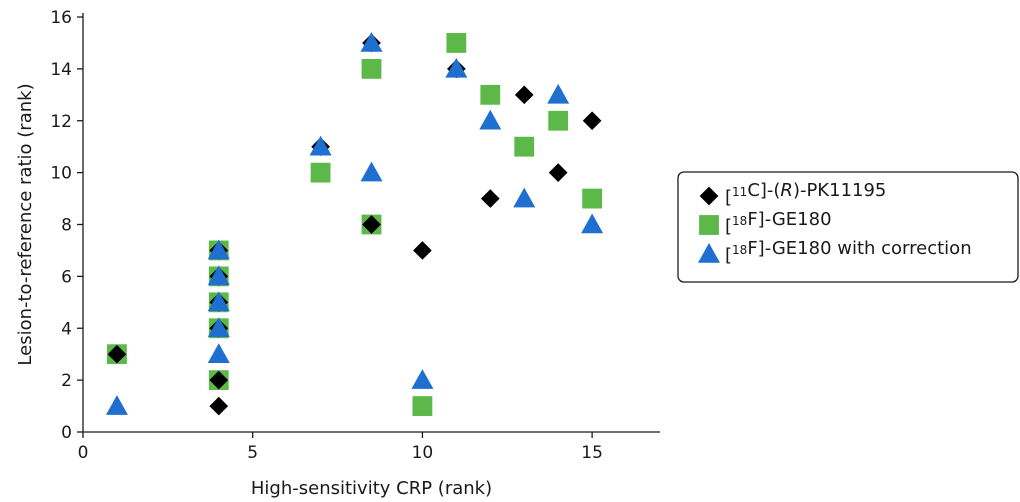 This screenshot has height=502, width=1020. What do you see at coordinates (709, 225) in the screenshot?
I see `legend-marker-square` at bounding box center [709, 225].